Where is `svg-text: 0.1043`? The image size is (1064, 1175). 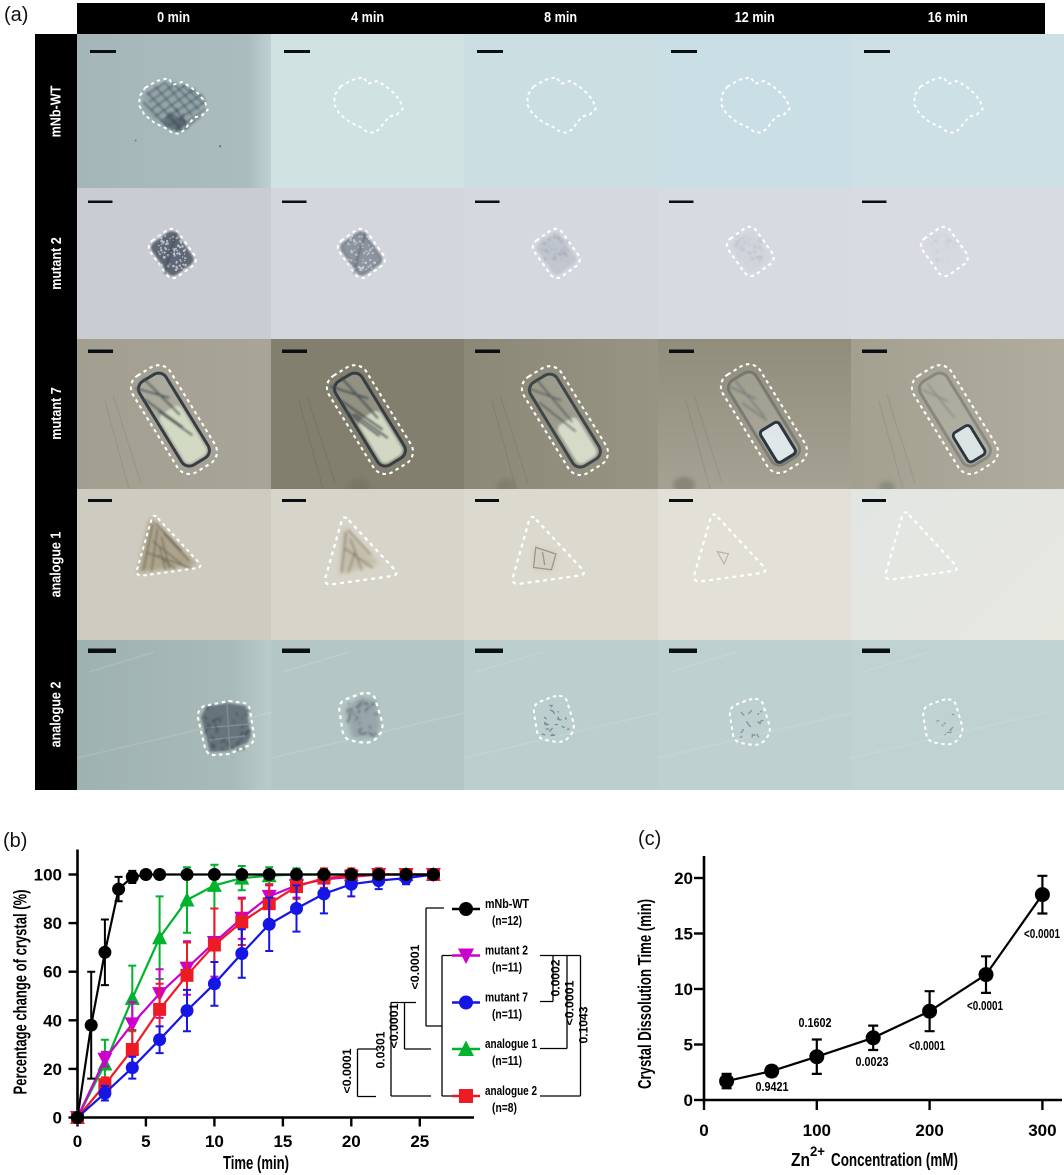 svg-text: 0.1043 is located at coordinates (585, 1025).